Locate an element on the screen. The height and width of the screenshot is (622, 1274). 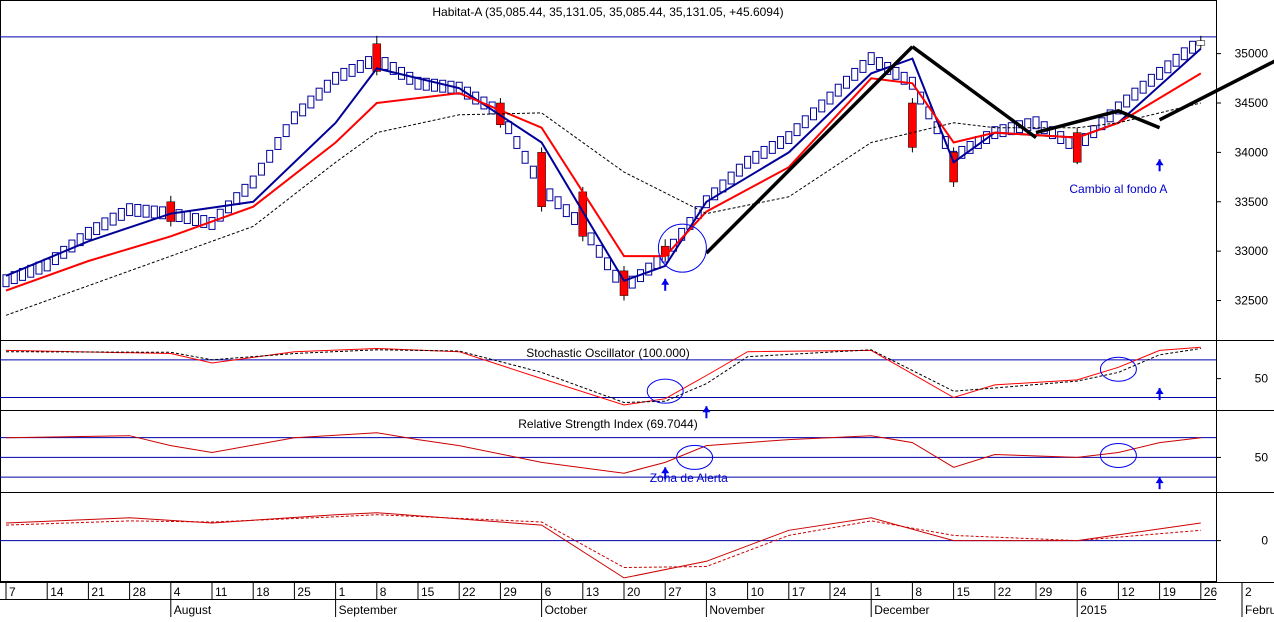
x-day-label-4: 4 is located at coordinates (177, 592).